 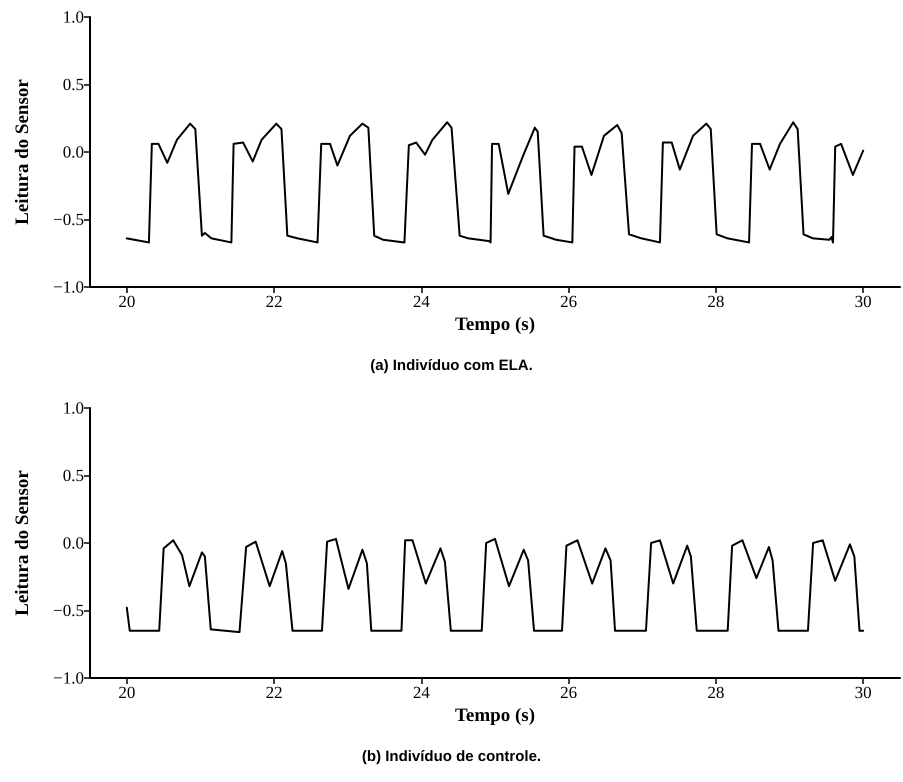 What do you see at coordinates (452, 756) in the screenshot?
I see `text: (b) Indivíduo de controle.` at bounding box center [452, 756].